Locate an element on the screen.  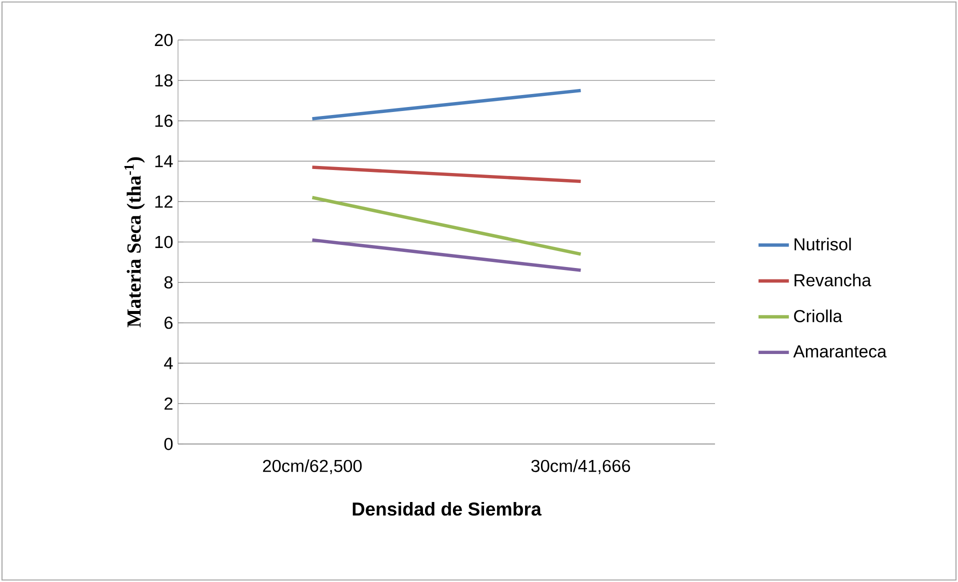
legend-label: Amaranteca is located at coordinates (840, 351).